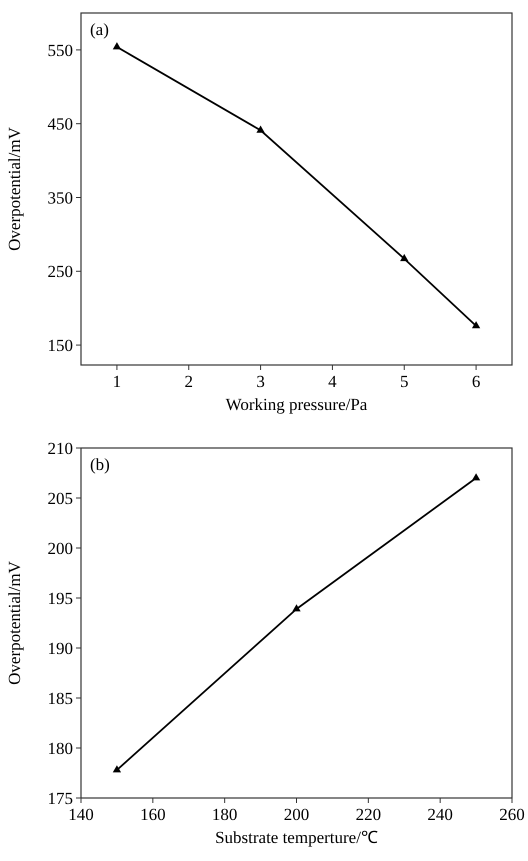 This screenshot has width=528, height=861. What do you see at coordinates (333, 381) in the screenshot?
I see `x-tick-label: 4` at bounding box center [333, 381].